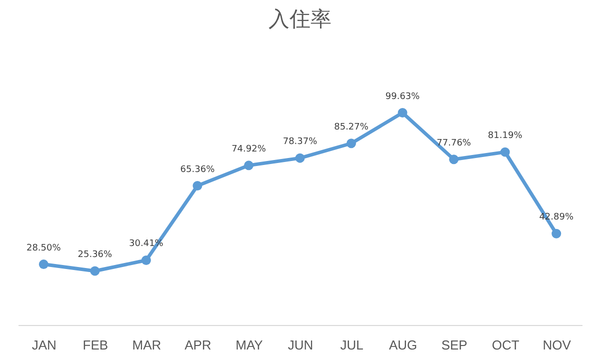  What do you see at coordinates (249, 149) in the screenshot?
I see `data-label: 74.92%` at bounding box center [249, 149].